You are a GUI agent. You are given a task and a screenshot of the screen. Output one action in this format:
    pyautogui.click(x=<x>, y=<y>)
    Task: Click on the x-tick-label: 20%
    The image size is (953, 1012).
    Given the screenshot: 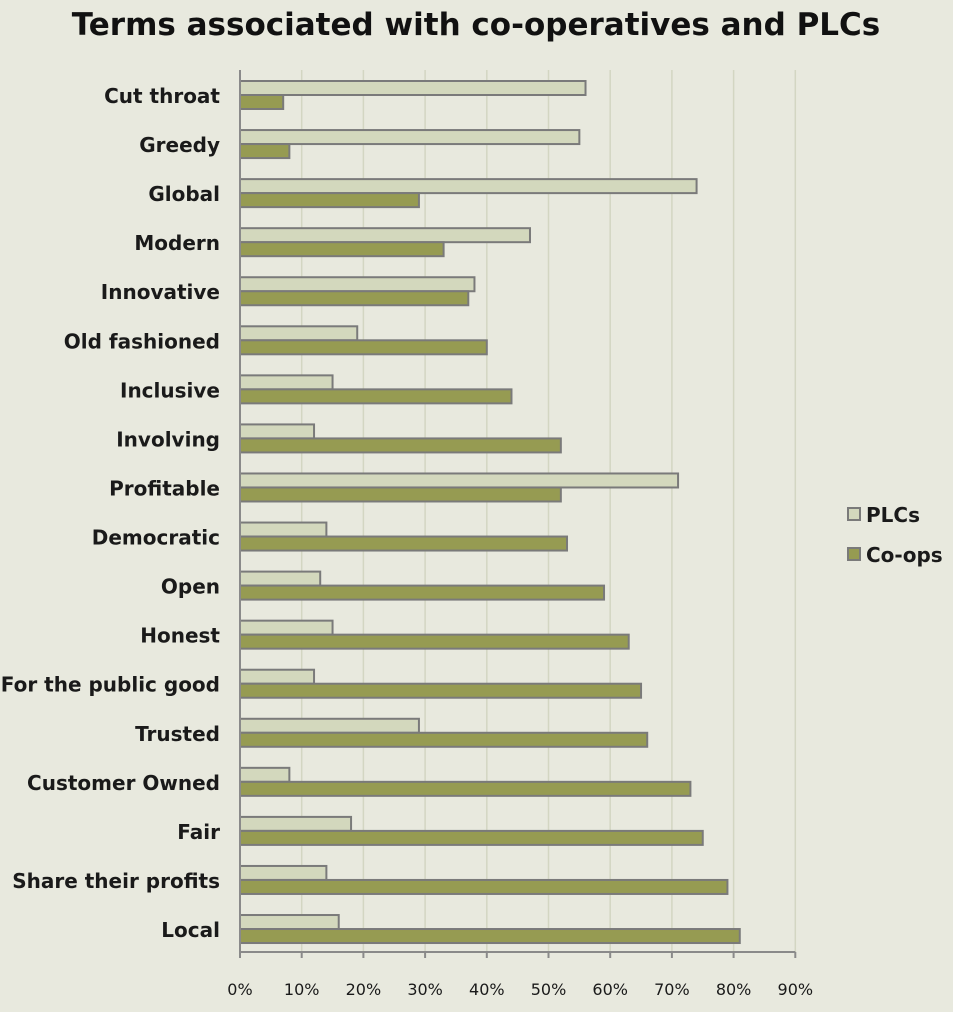 What is the action you would take?
    pyautogui.click(x=364, y=989)
    